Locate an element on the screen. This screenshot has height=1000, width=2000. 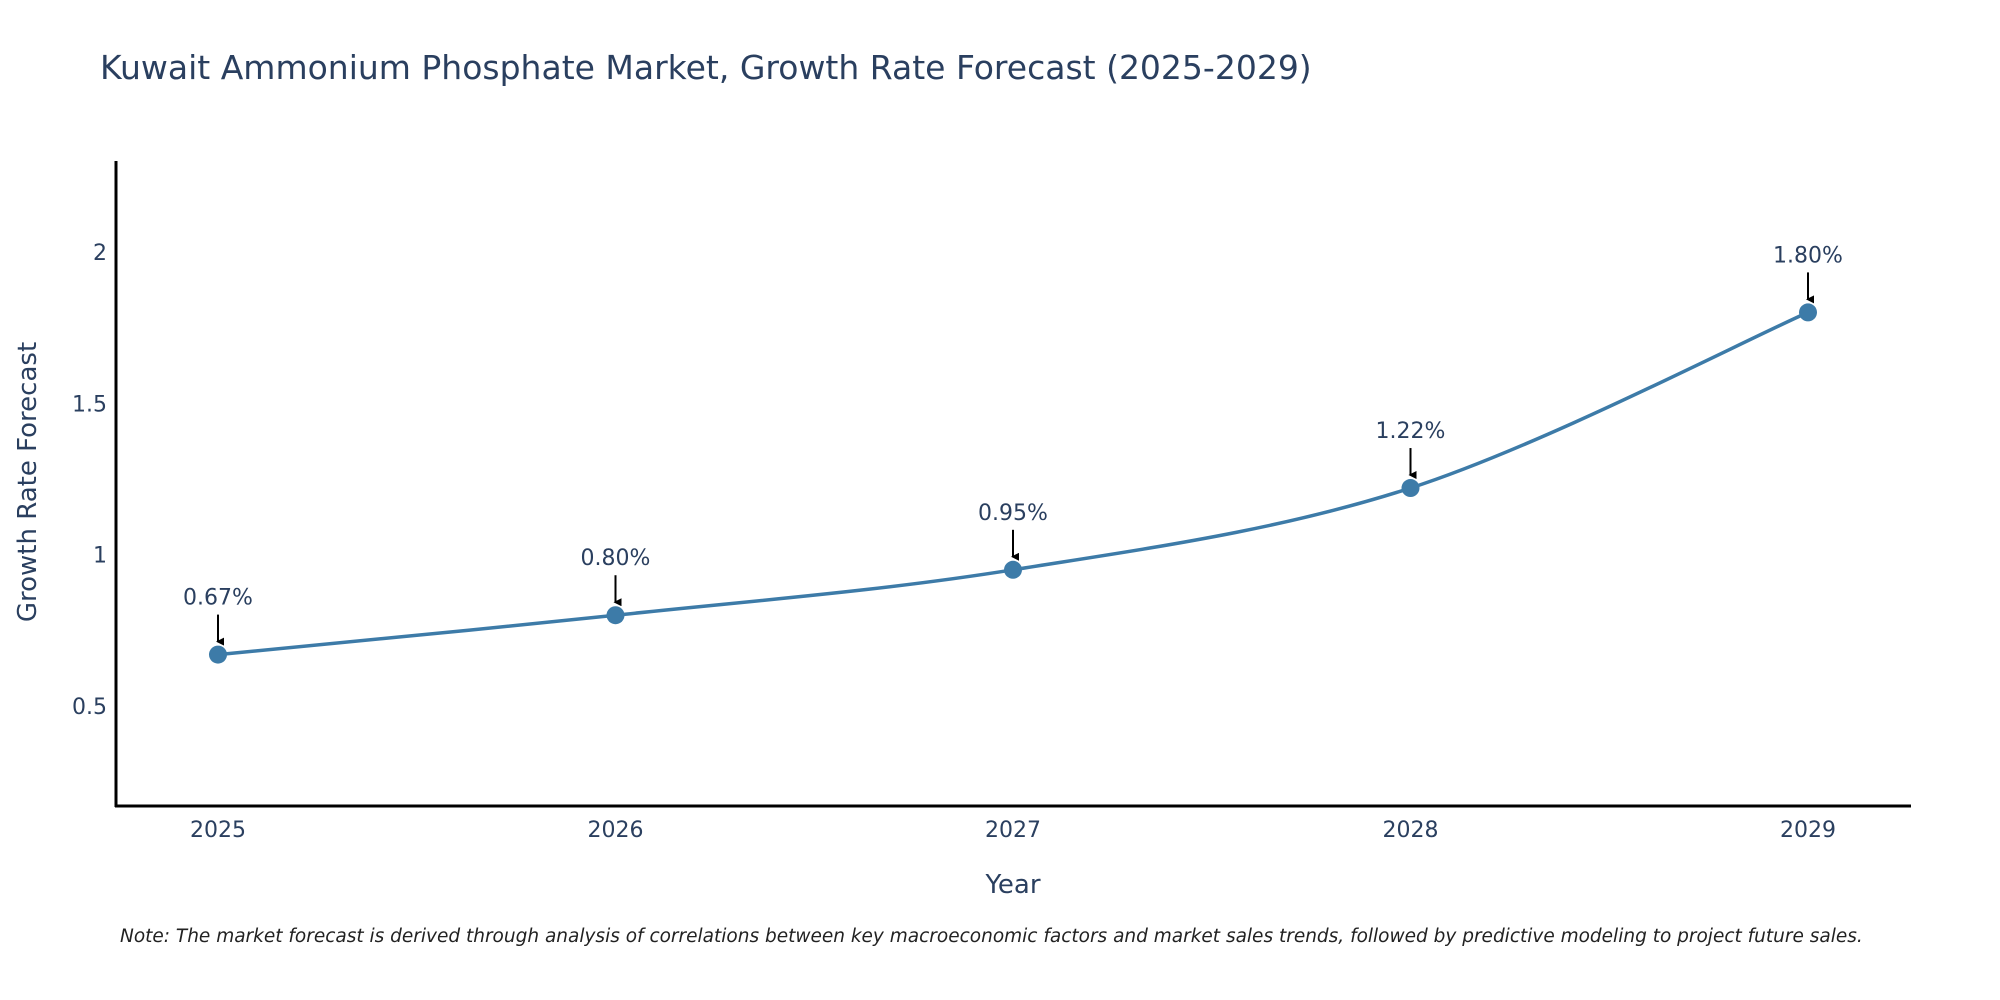
x-axis-title: Year is located at coordinates (1012, 885).